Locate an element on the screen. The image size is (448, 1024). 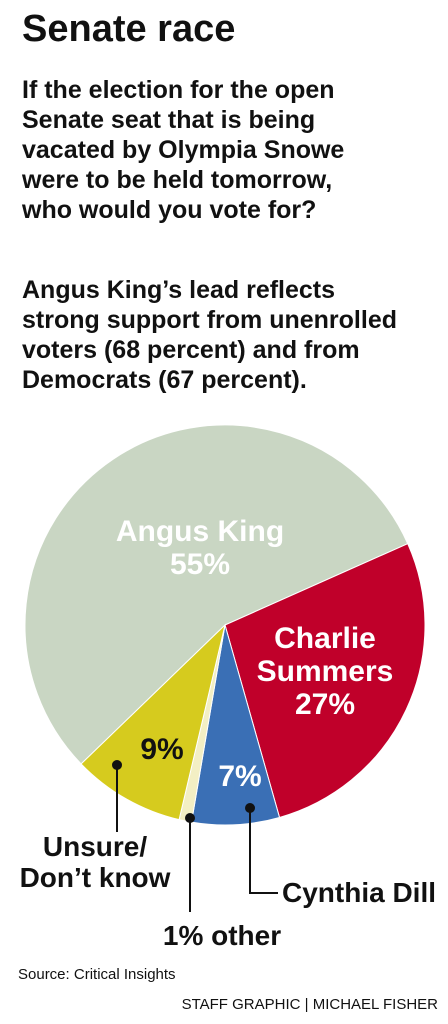
category-label: 9% is located at coordinates (162, 749).